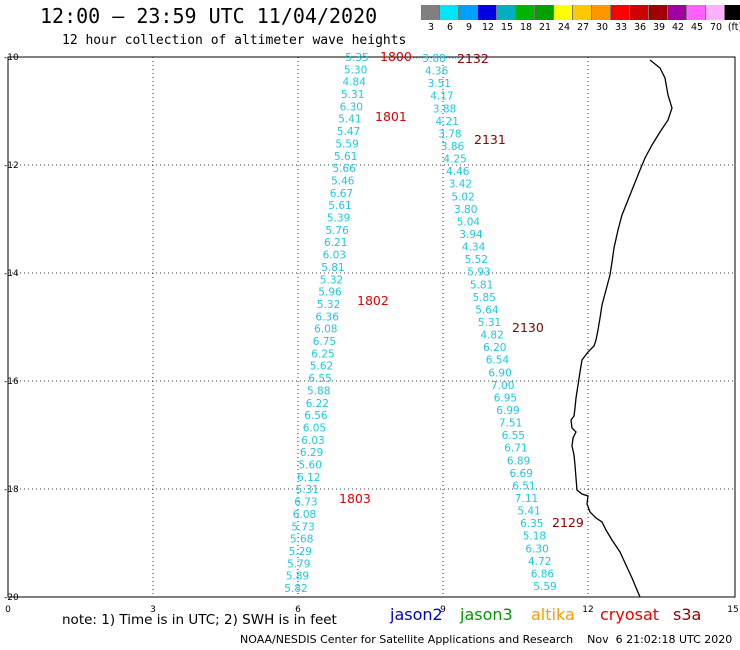 This screenshot has width=740, height=650. I want to click on color-scale-label: 15, so click(507, 27).